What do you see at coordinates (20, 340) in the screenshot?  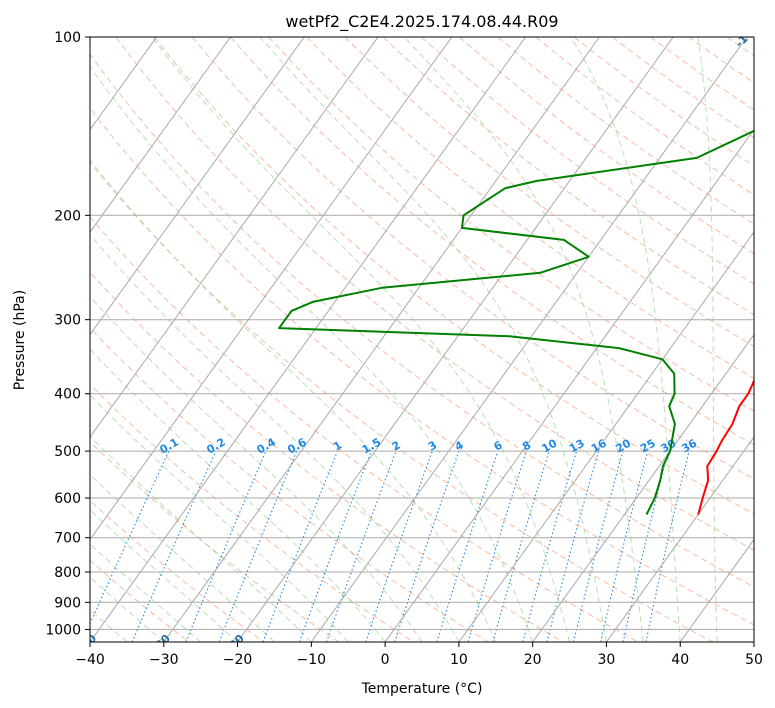 I see `y-axis-label: Pressure (hPa)` at bounding box center [20, 340].